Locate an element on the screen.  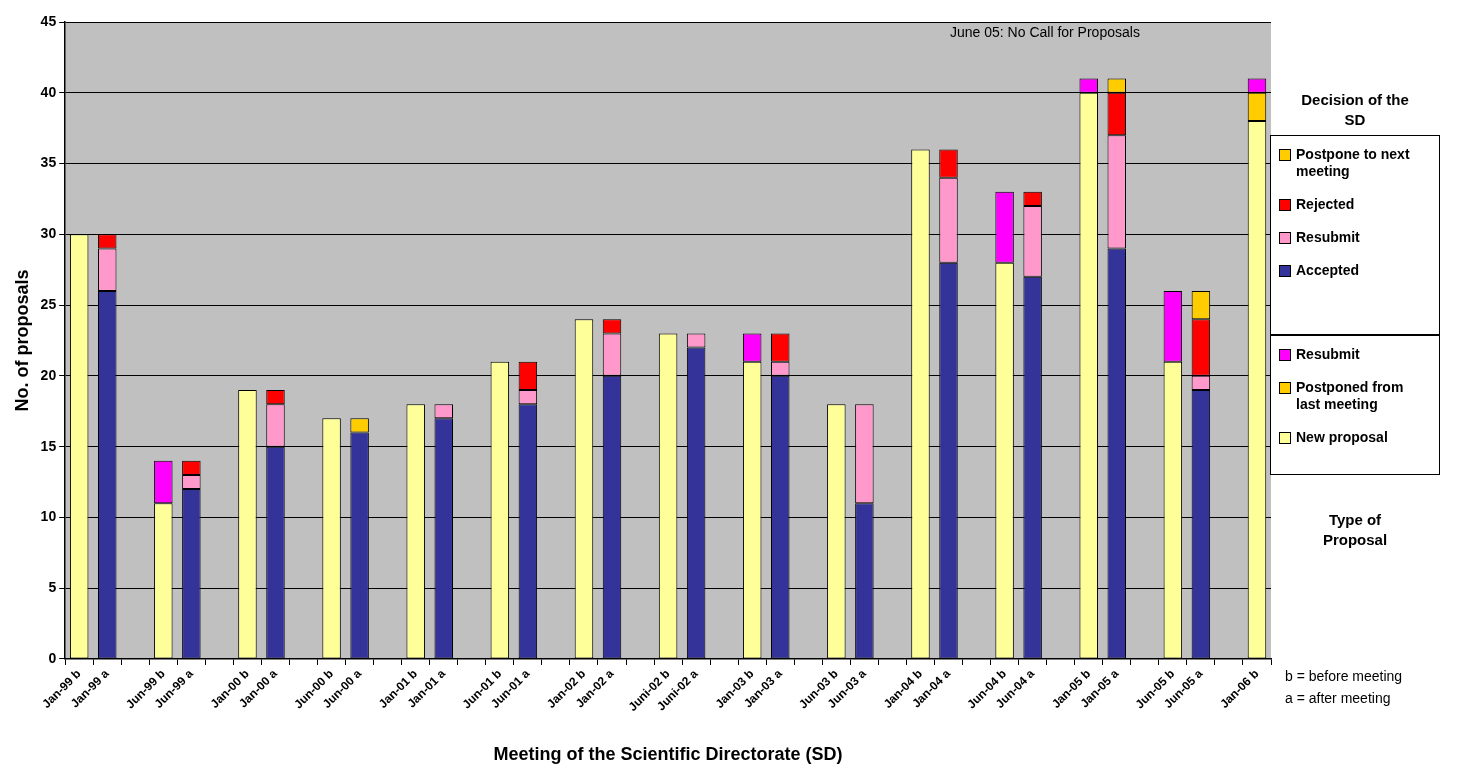
legend-label: Rejected is located at coordinates (1326, 204).